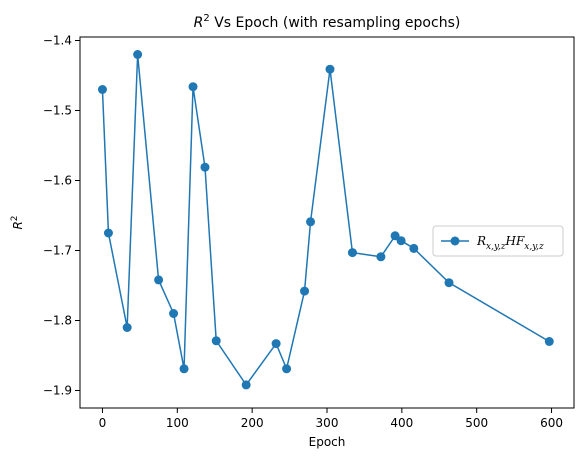 The width and height of the screenshot is (587, 458). Describe the element at coordinates (327, 442) in the screenshot. I see `x-axis-label: Epoch` at that location.